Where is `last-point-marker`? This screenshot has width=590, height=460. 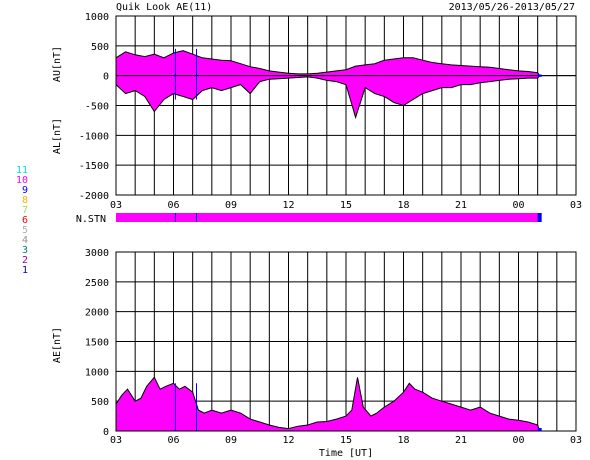 last-point-marker is located at coordinates (539, 75).